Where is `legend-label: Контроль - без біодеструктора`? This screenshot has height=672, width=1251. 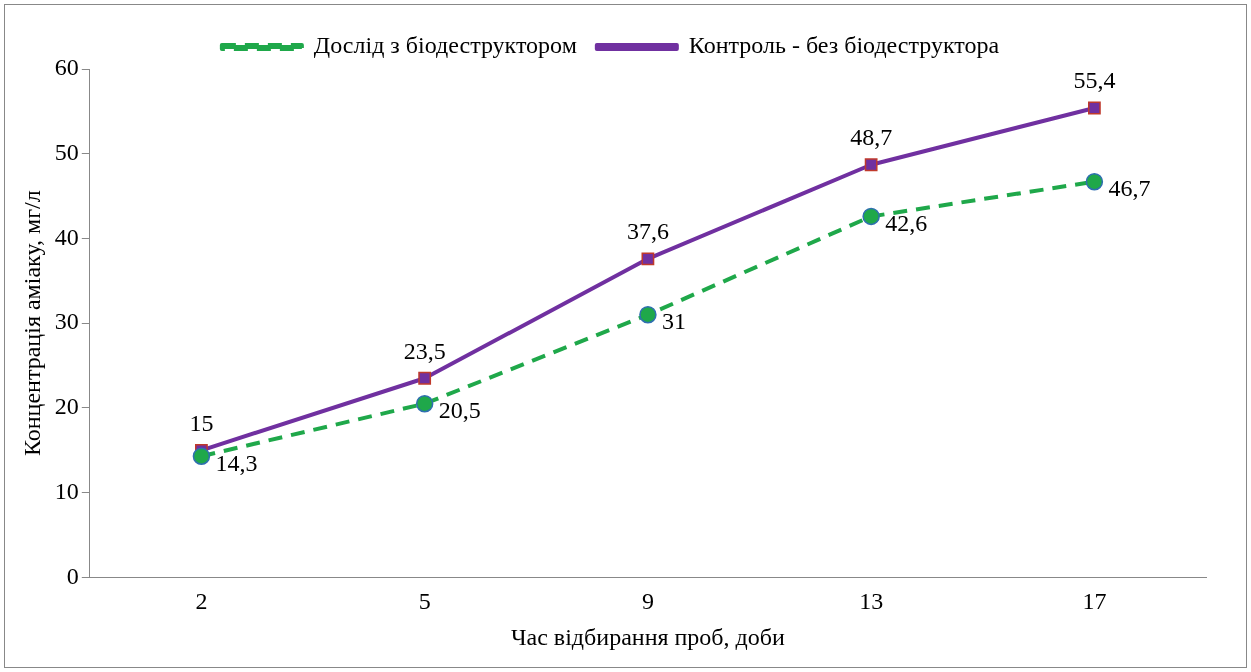
legend-label: Контроль - без біодеструктора is located at coordinates (844, 45).